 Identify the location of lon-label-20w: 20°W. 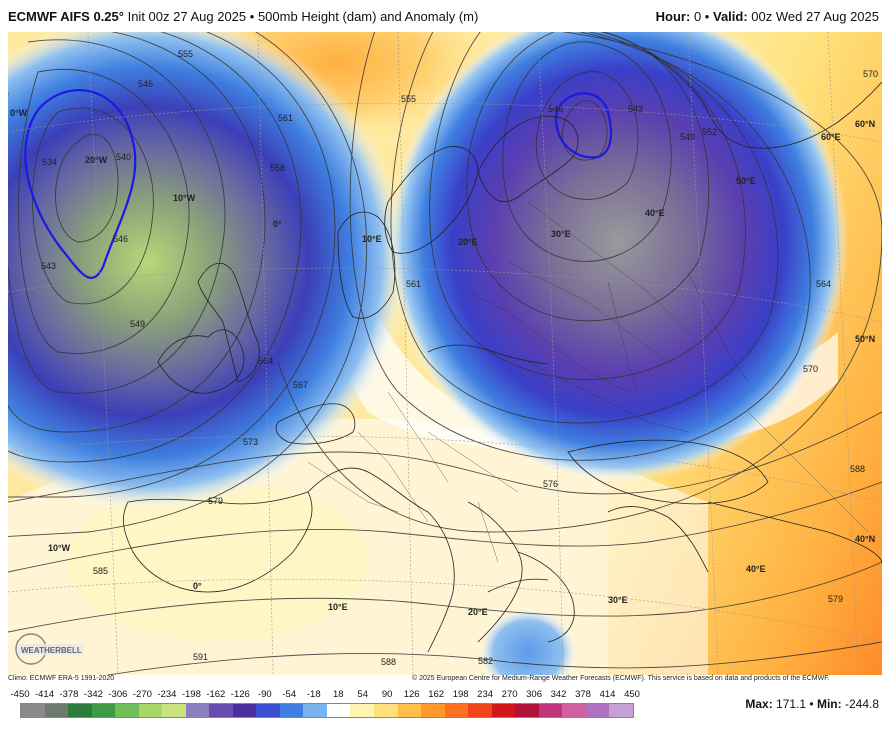
(96, 160).